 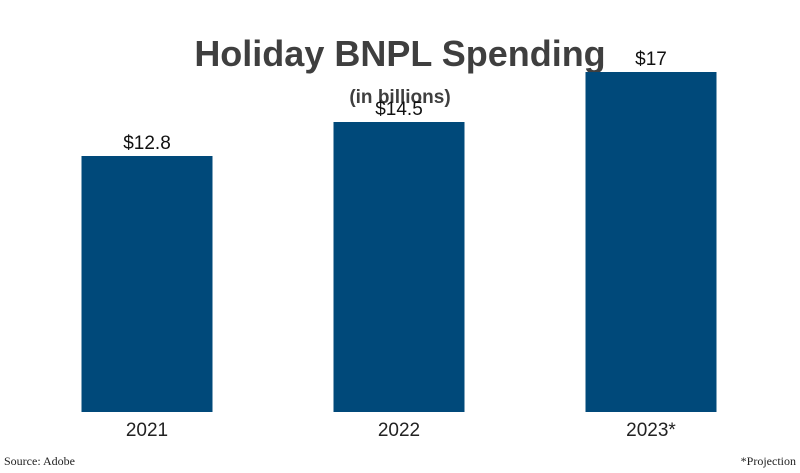 What do you see at coordinates (147, 143) in the screenshot?
I see `value-label: $12.8` at bounding box center [147, 143].